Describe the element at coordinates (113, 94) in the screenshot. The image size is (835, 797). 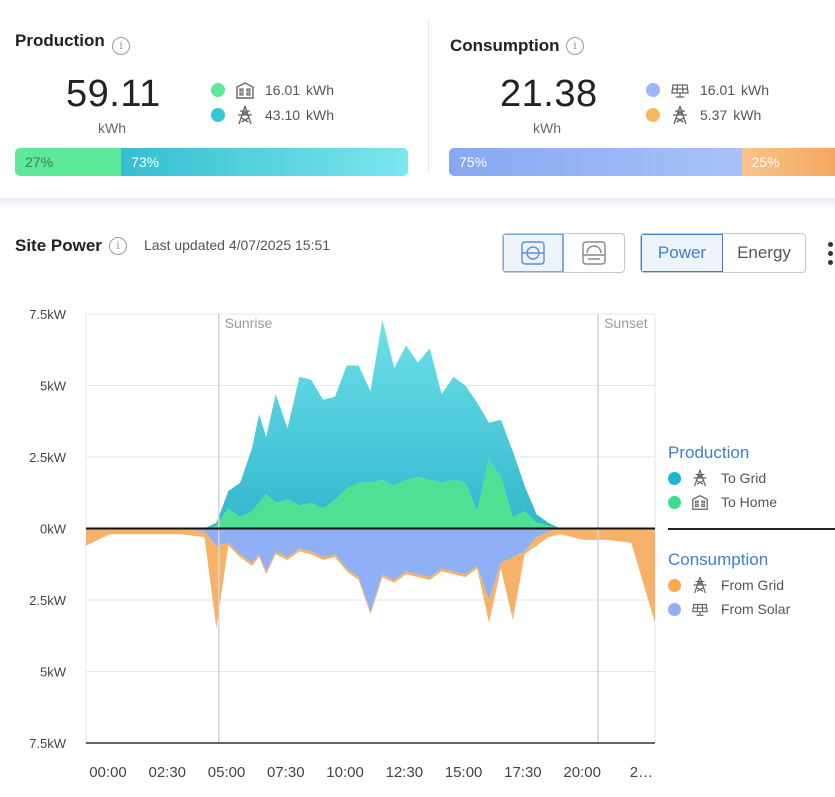
I see `production-total: 59.11` at that location.